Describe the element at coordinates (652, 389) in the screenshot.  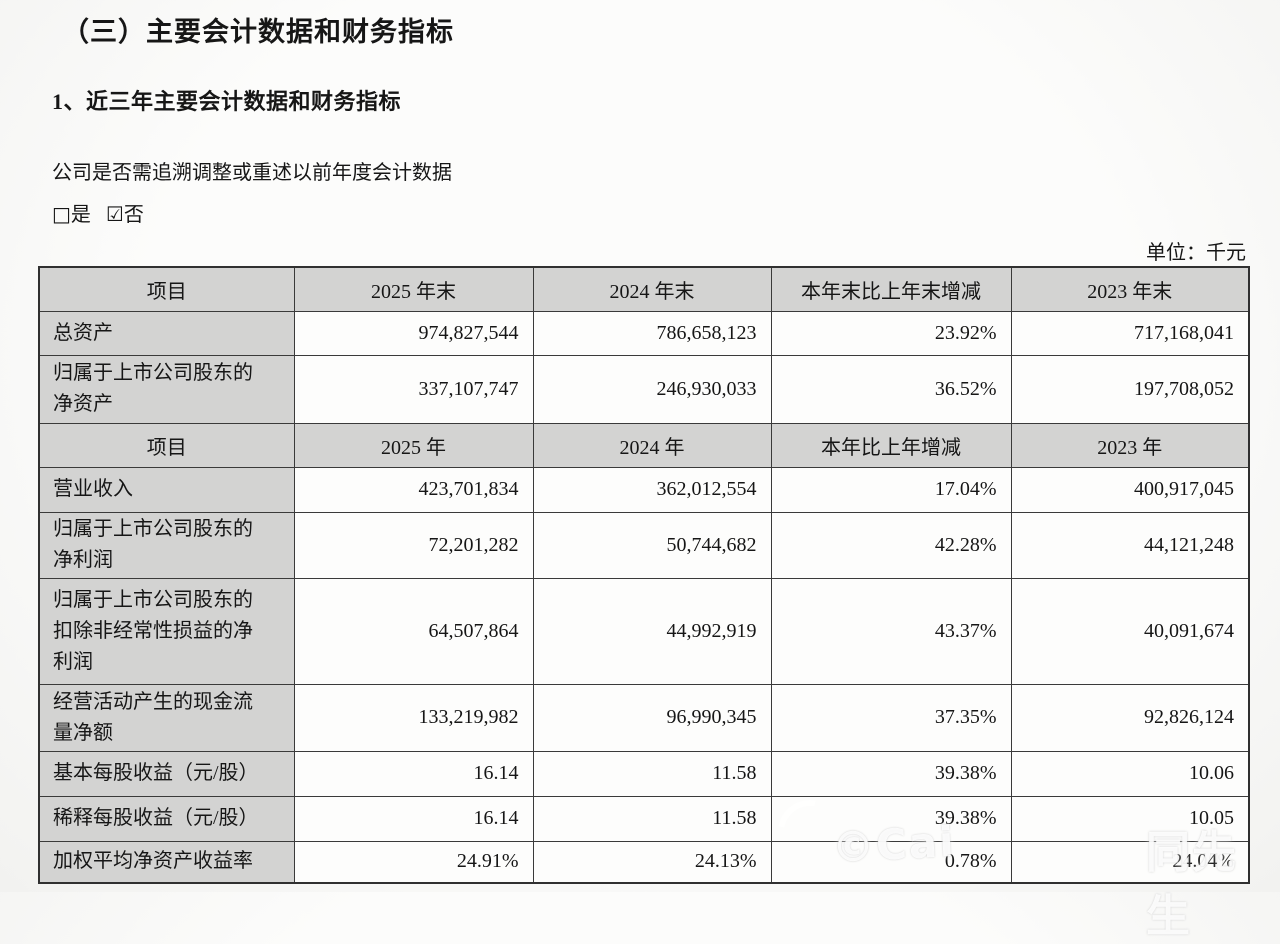
I see `cell-value: 246,930,033` at that location.